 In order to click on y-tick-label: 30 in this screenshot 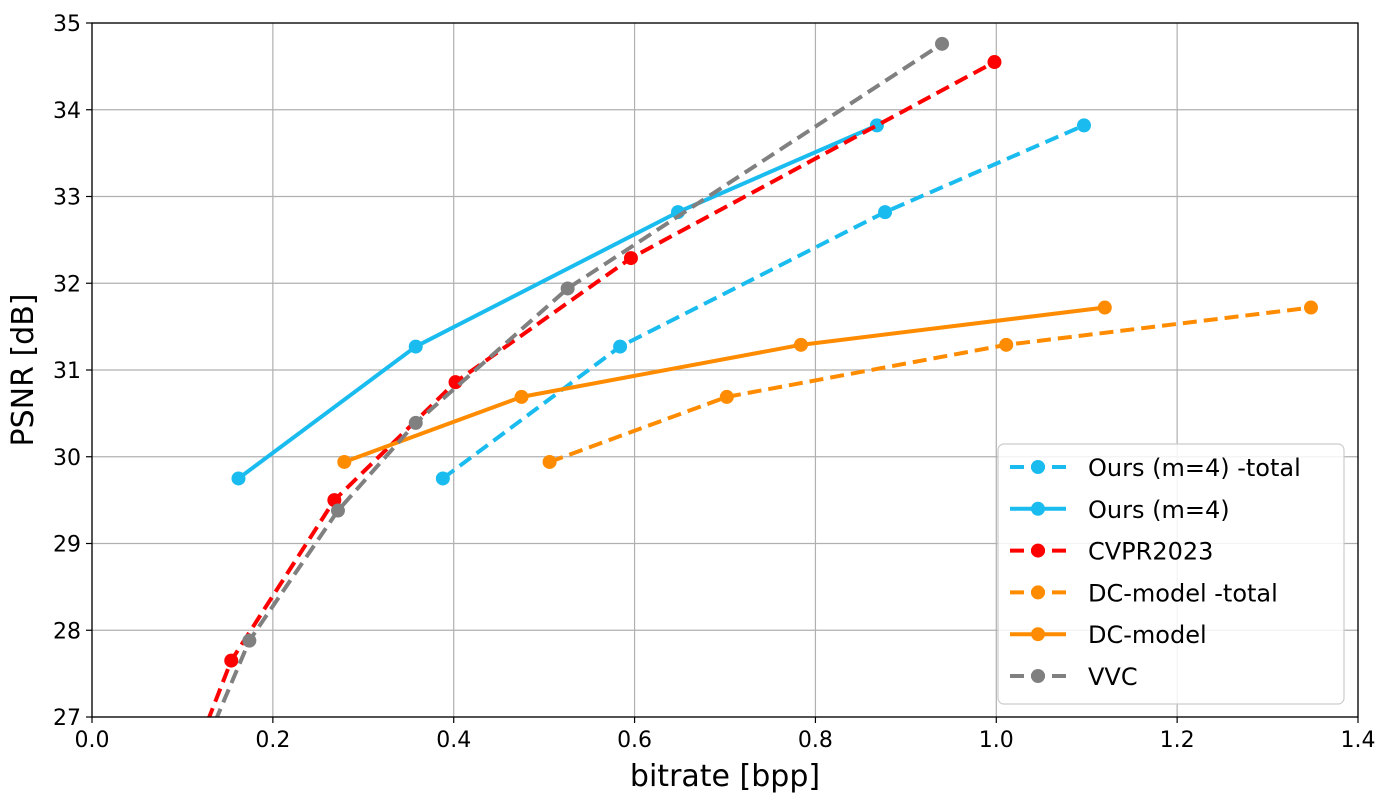, I will do `click(67, 458)`.